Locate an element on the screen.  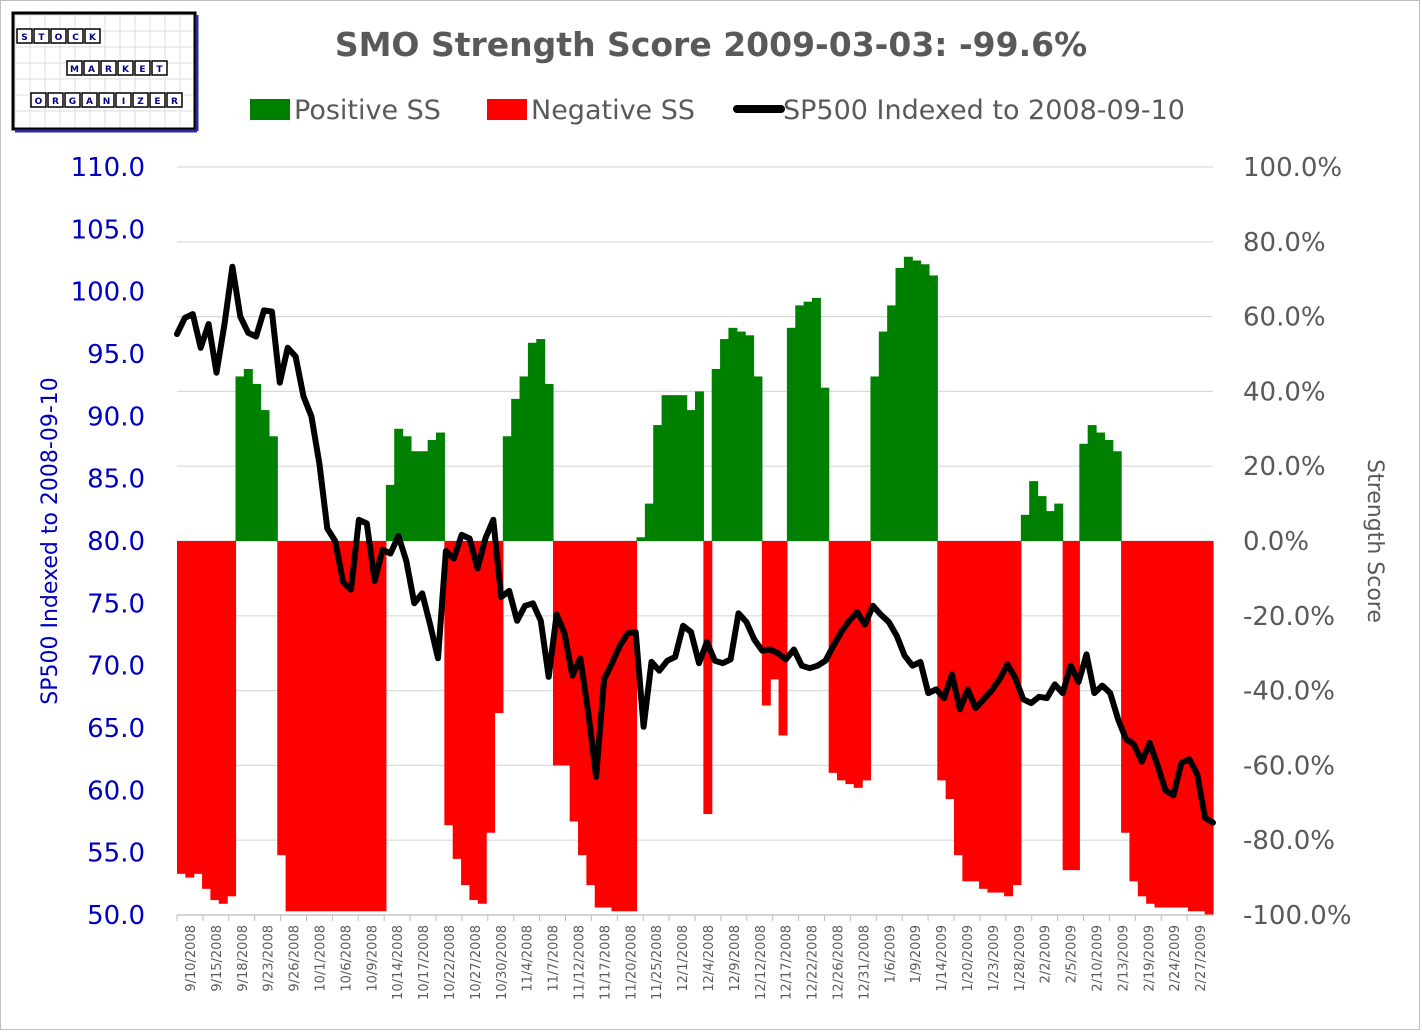
logo-letter: S is located at coordinates (24, 38).